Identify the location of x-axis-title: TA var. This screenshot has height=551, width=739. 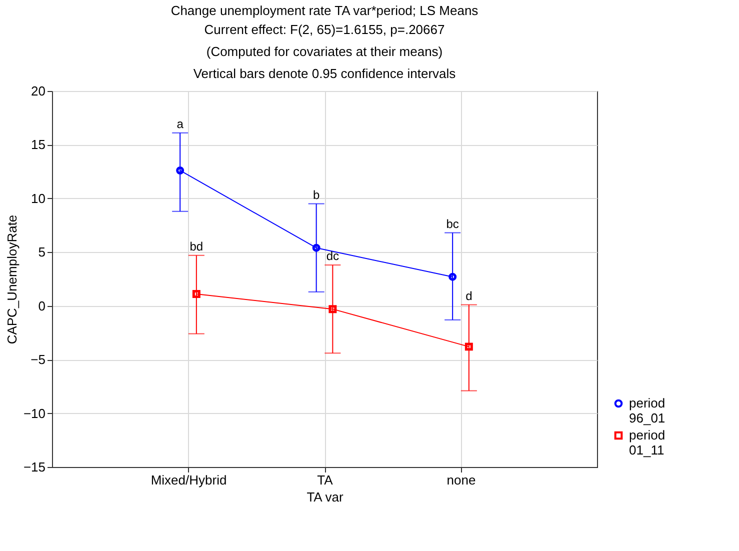
(325, 497).